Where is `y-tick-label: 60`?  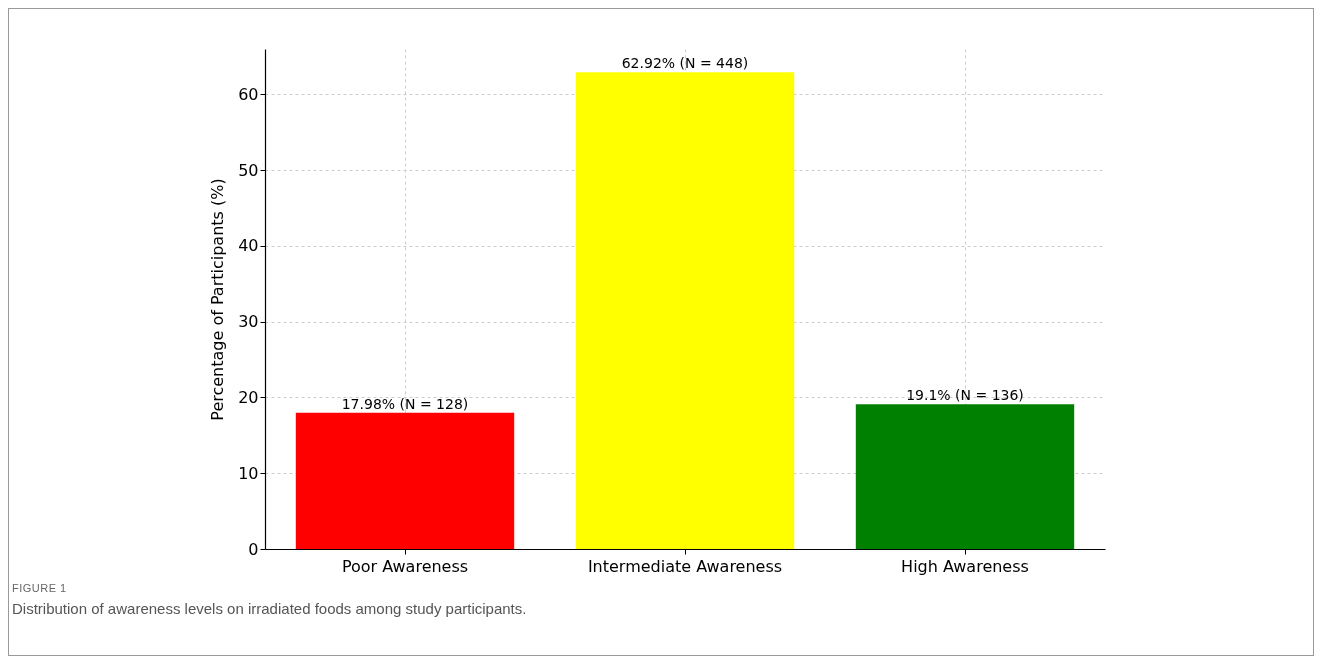
y-tick-label: 60 is located at coordinates (248, 94).